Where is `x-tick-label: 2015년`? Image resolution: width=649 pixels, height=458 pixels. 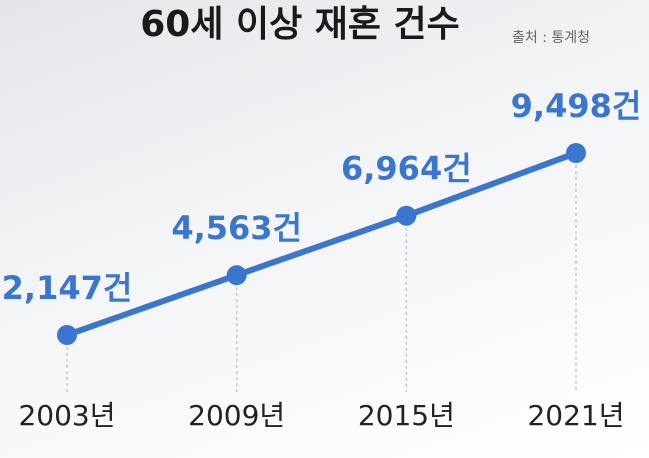 x-tick-label: 2015년 is located at coordinates (406, 415).